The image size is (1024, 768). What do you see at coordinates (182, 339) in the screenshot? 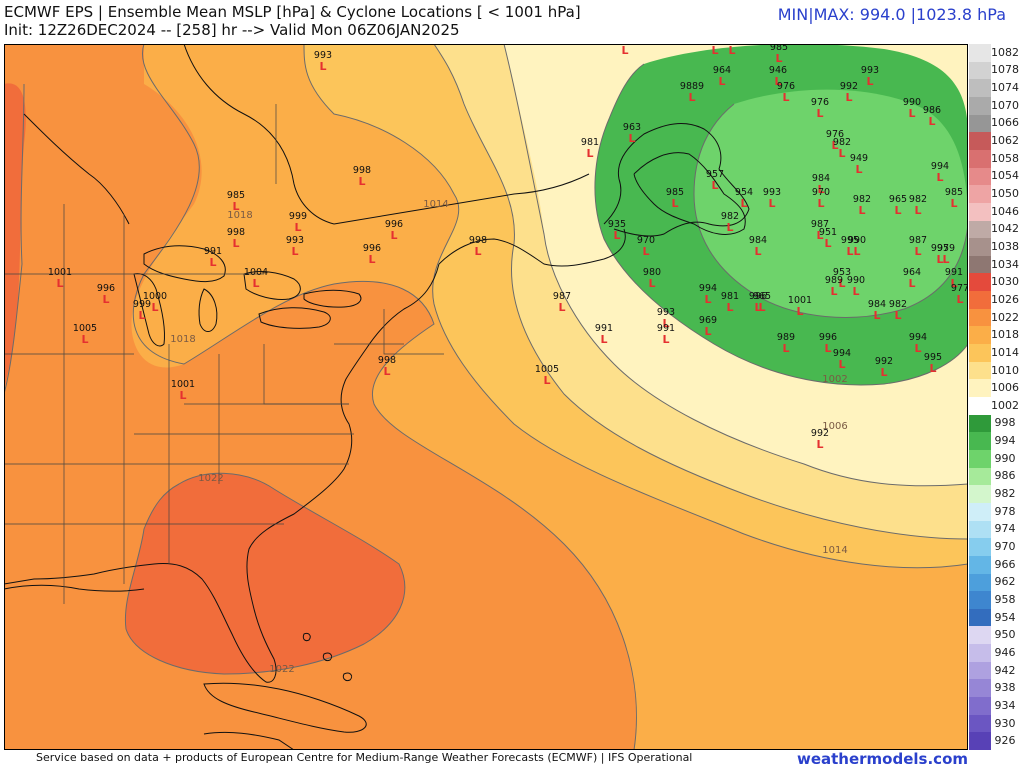
I see `isobar-label: 1018` at bounding box center [182, 339].